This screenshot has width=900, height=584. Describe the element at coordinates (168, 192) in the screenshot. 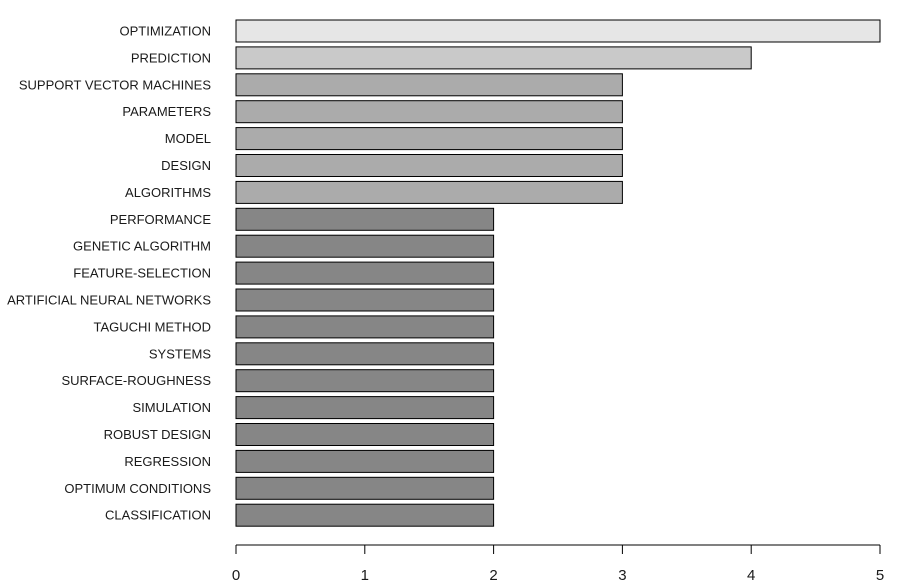

I see `category-label: ALGORITHMS` at that location.